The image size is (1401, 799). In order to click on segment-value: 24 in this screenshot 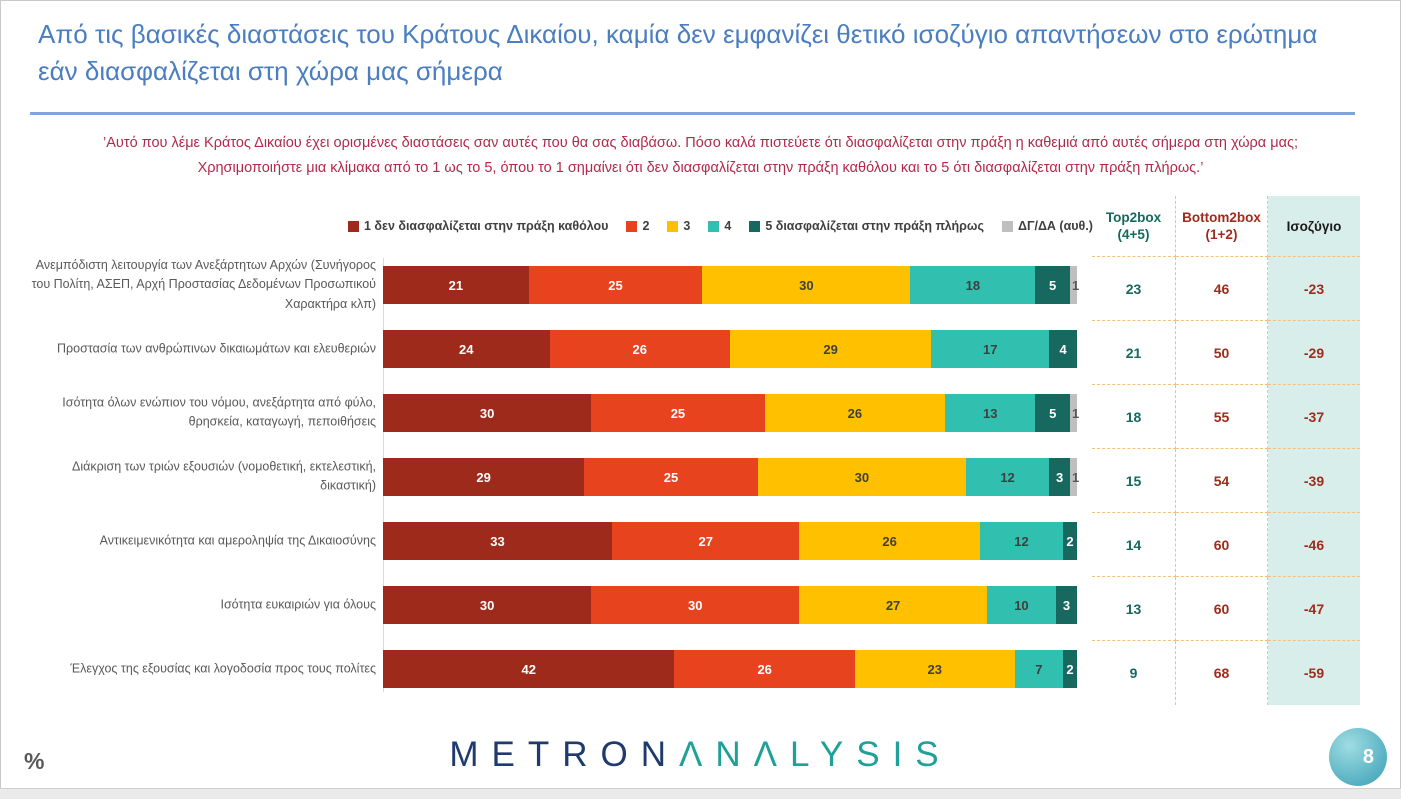, I will do `click(466, 349)`.